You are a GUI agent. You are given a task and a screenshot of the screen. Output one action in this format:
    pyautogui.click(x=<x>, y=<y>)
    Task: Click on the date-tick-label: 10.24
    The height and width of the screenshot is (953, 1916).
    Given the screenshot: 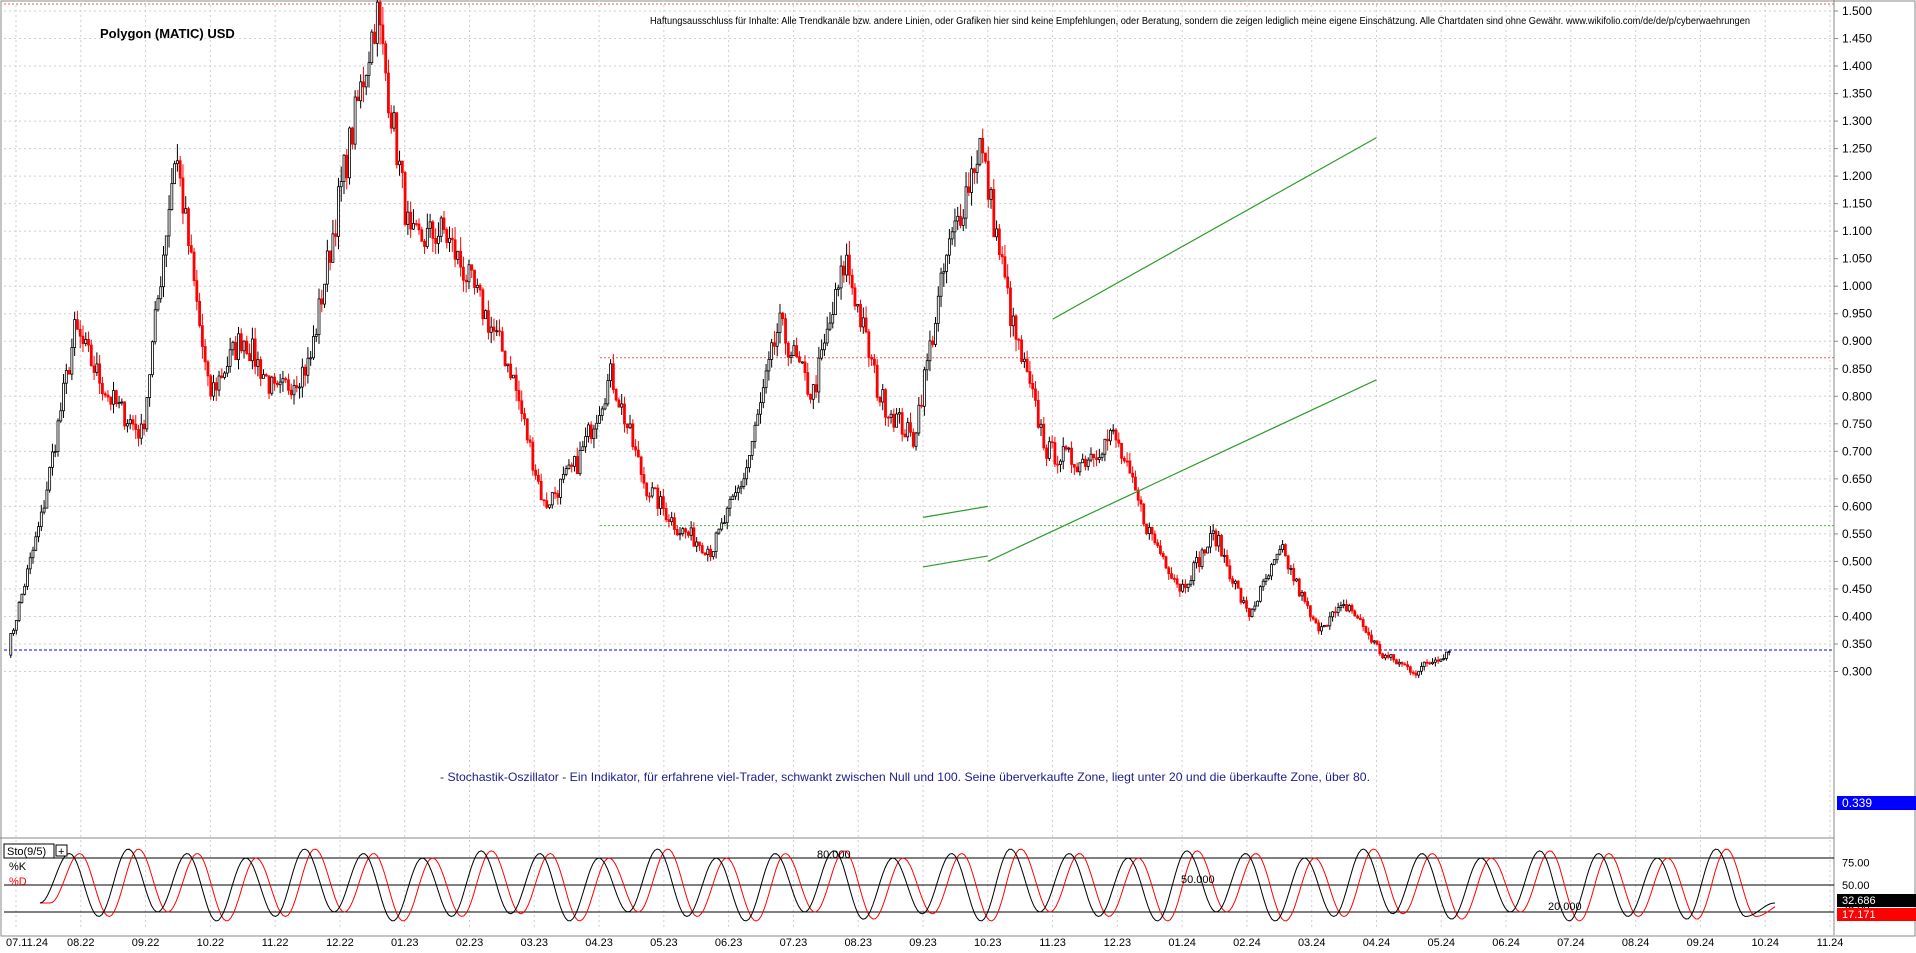 What is the action you would take?
    pyautogui.click(x=1765, y=942)
    